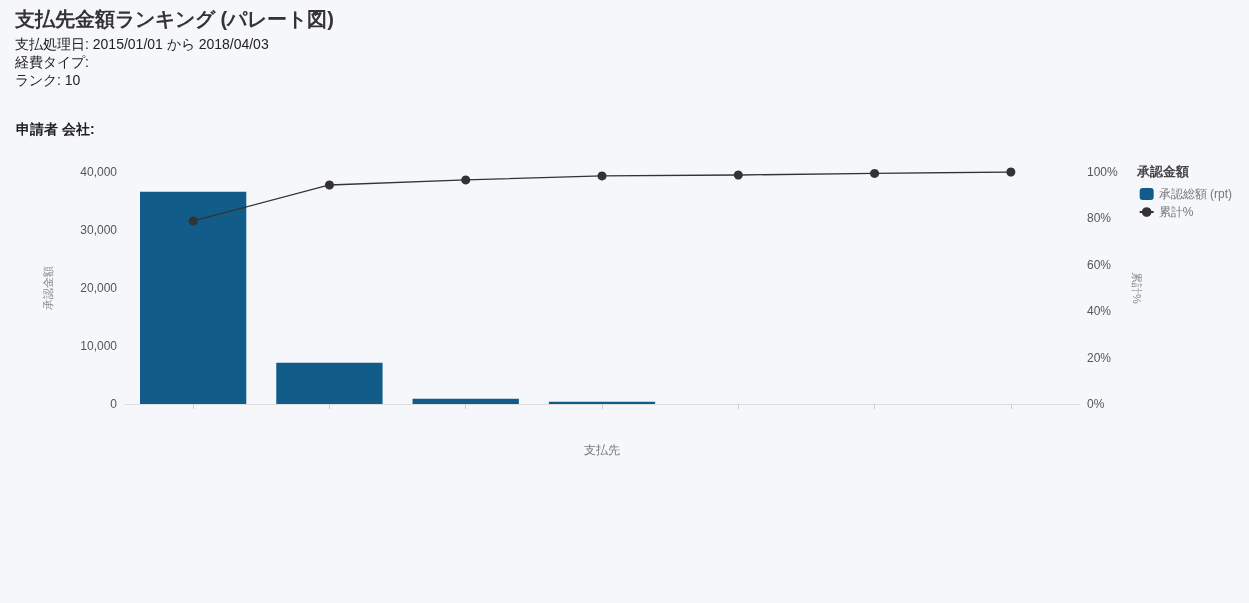 The image size is (1249, 603). What do you see at coordinates (1103, 172) in the screenshot?
I see `y2-tick-label: 100%` at bounding box center [1103, 172].